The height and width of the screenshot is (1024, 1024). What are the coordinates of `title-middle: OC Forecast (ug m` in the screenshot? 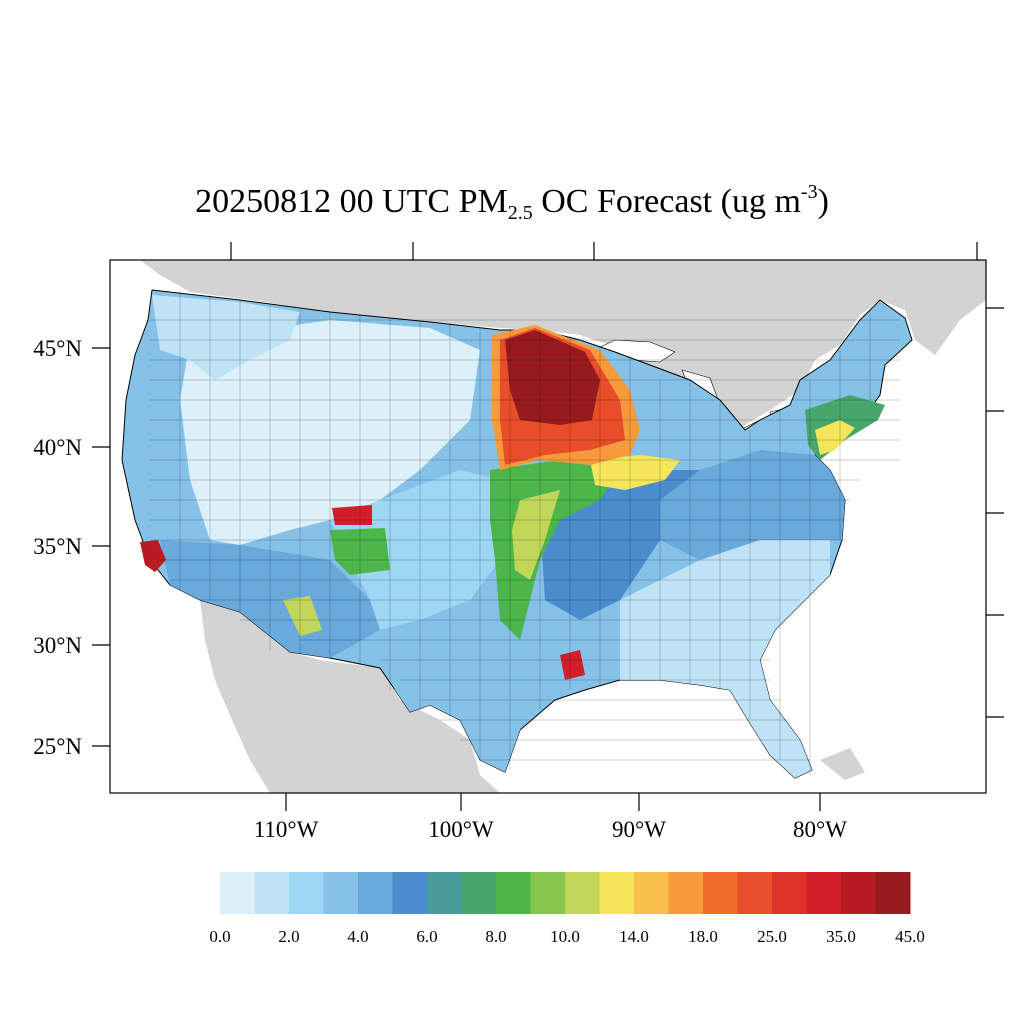 It's located at (666, 201).